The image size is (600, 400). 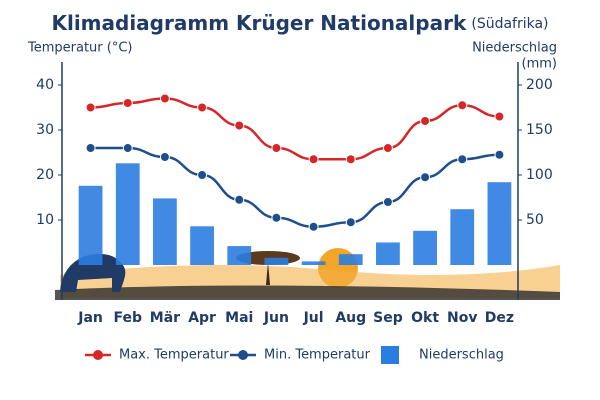 I want to click on x-tick-label: Aug, so click(x=350, y=318).